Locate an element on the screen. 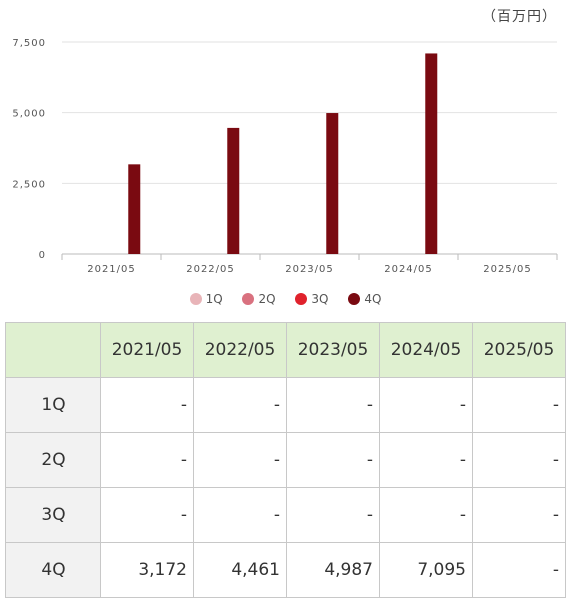 The image size is (571, 598). legend-label-2q: 2Q is located at coordinates (267, 299).